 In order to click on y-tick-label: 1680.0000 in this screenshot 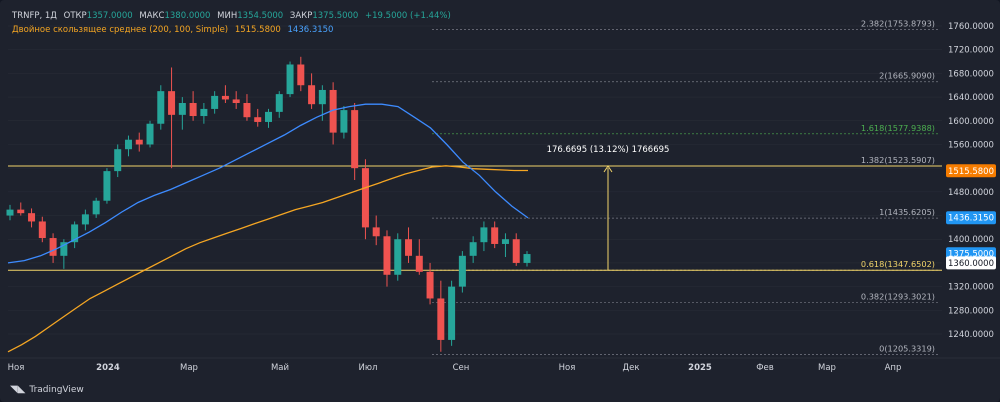, I will do `click(971, 74)`.